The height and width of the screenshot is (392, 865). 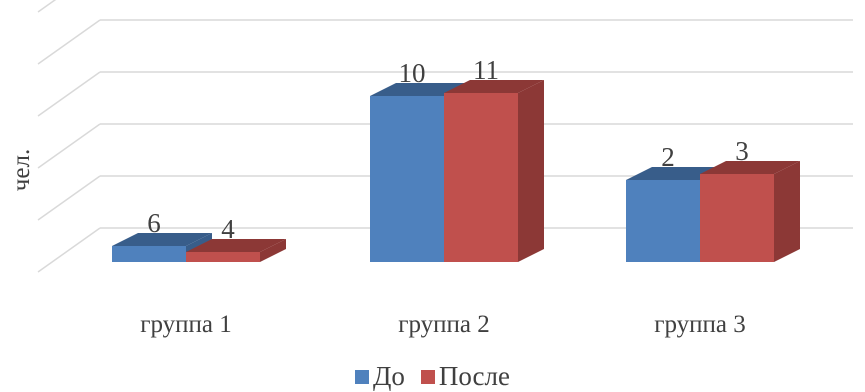 I want to click on legend-item-after: После, so click(x=465, y=376).